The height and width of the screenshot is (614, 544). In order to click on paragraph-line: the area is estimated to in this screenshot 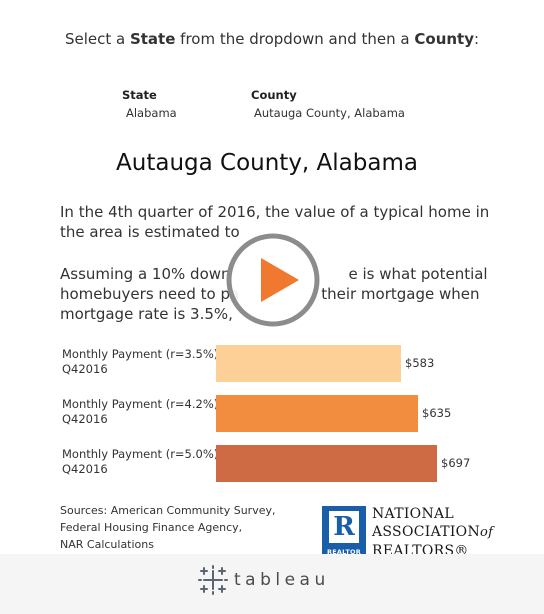, I will do `click(150, 232)`.